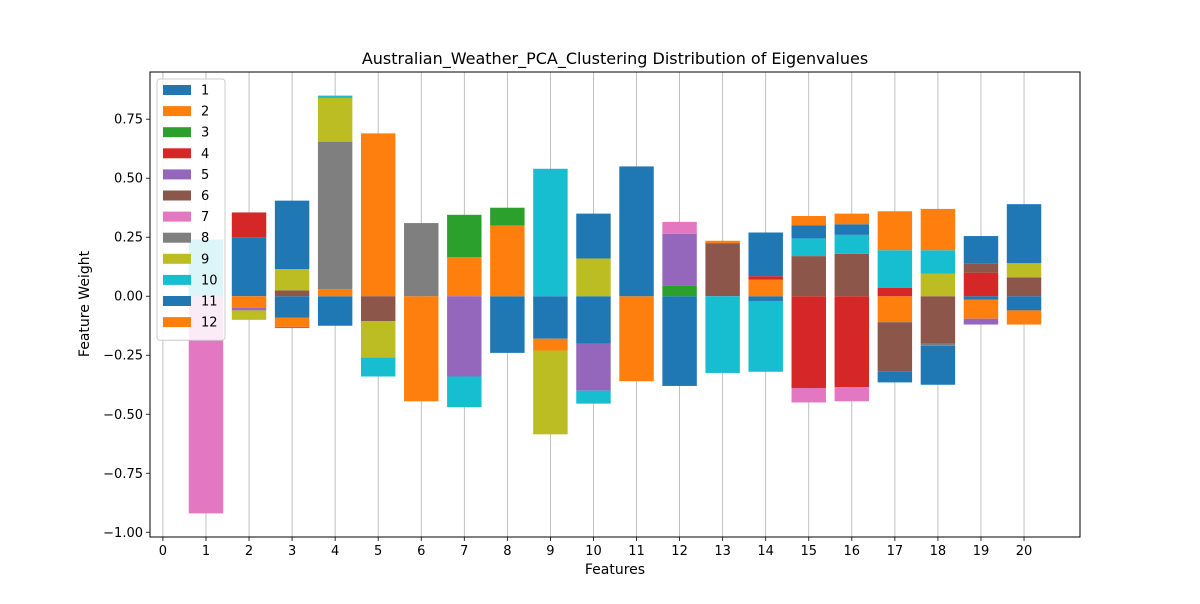 This screenshot has height=604, width=1200. What do you see at coordinates (722, 551) in the screenshot?
I see `x-tick-label: 13` at bounding box center [722, 551].